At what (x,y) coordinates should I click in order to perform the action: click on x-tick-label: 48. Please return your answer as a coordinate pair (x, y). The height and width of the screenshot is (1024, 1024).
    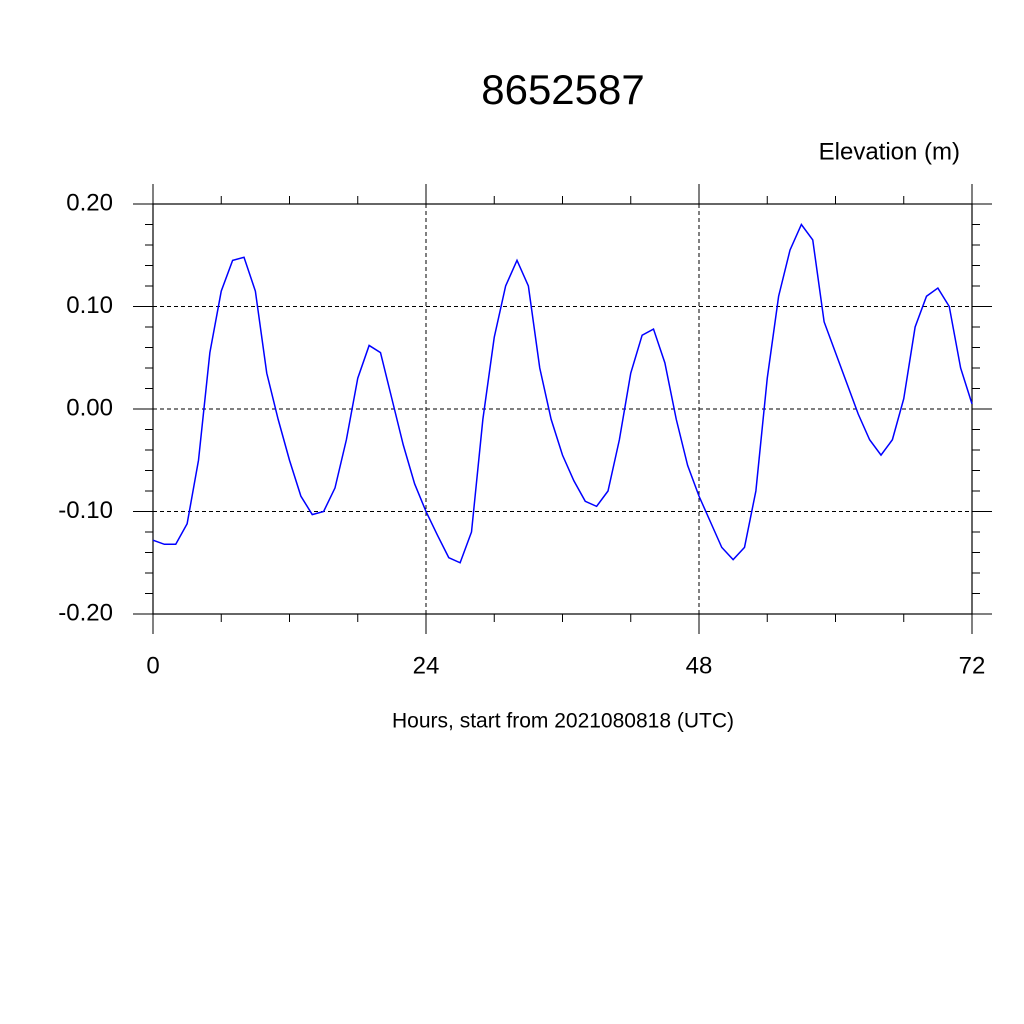
    Looking at the image, I should click on (699, 665).